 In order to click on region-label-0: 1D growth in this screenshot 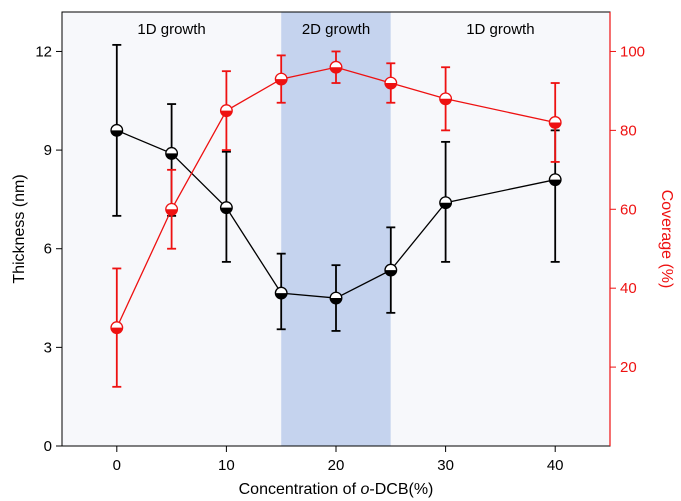, I will do `click(171, 29)`.